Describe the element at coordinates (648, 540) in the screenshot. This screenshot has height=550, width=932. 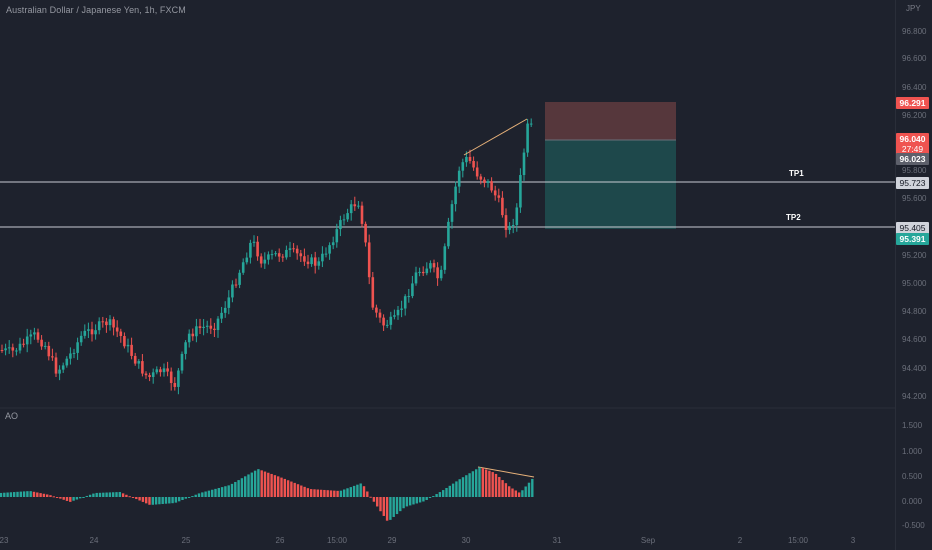
I see `time-tick: Sep` at that location.